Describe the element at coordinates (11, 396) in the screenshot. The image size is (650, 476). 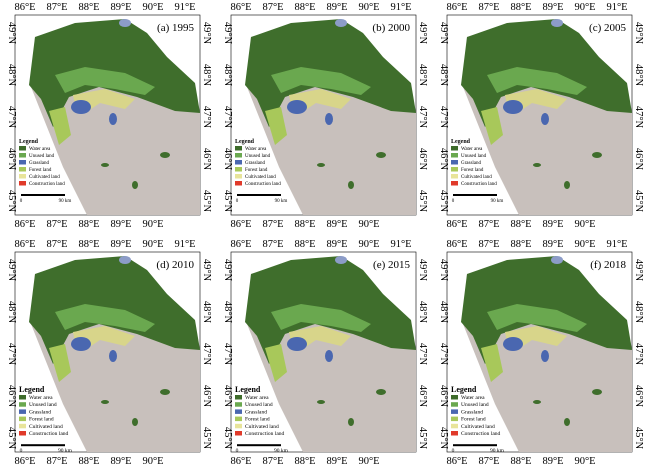
I see `left-lat-label: 46°N` at that location.